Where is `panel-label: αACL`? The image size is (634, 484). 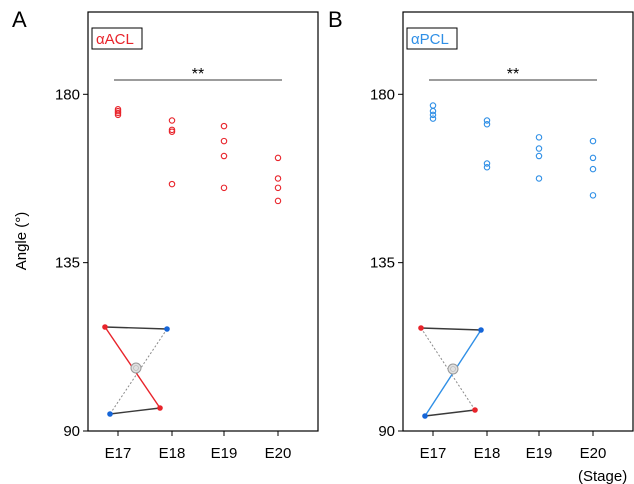 panel-label: αACL is located at coordinates (115, 39).